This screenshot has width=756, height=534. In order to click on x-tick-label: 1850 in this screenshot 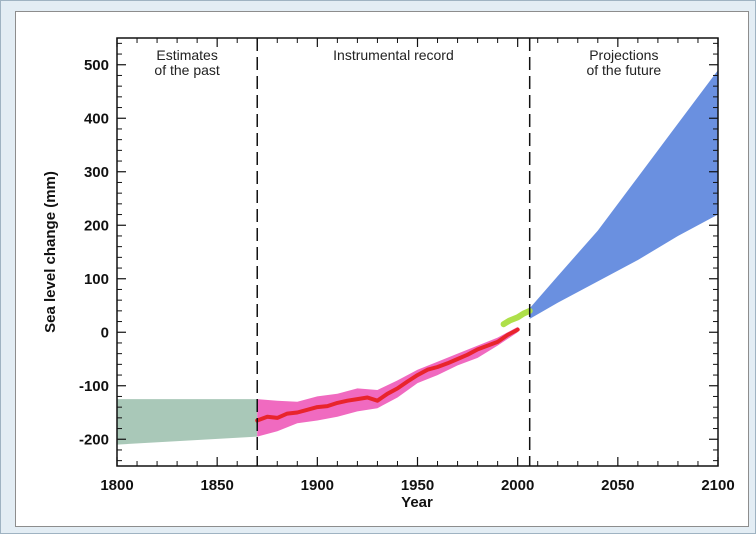, I will do `click(216, 485)`.